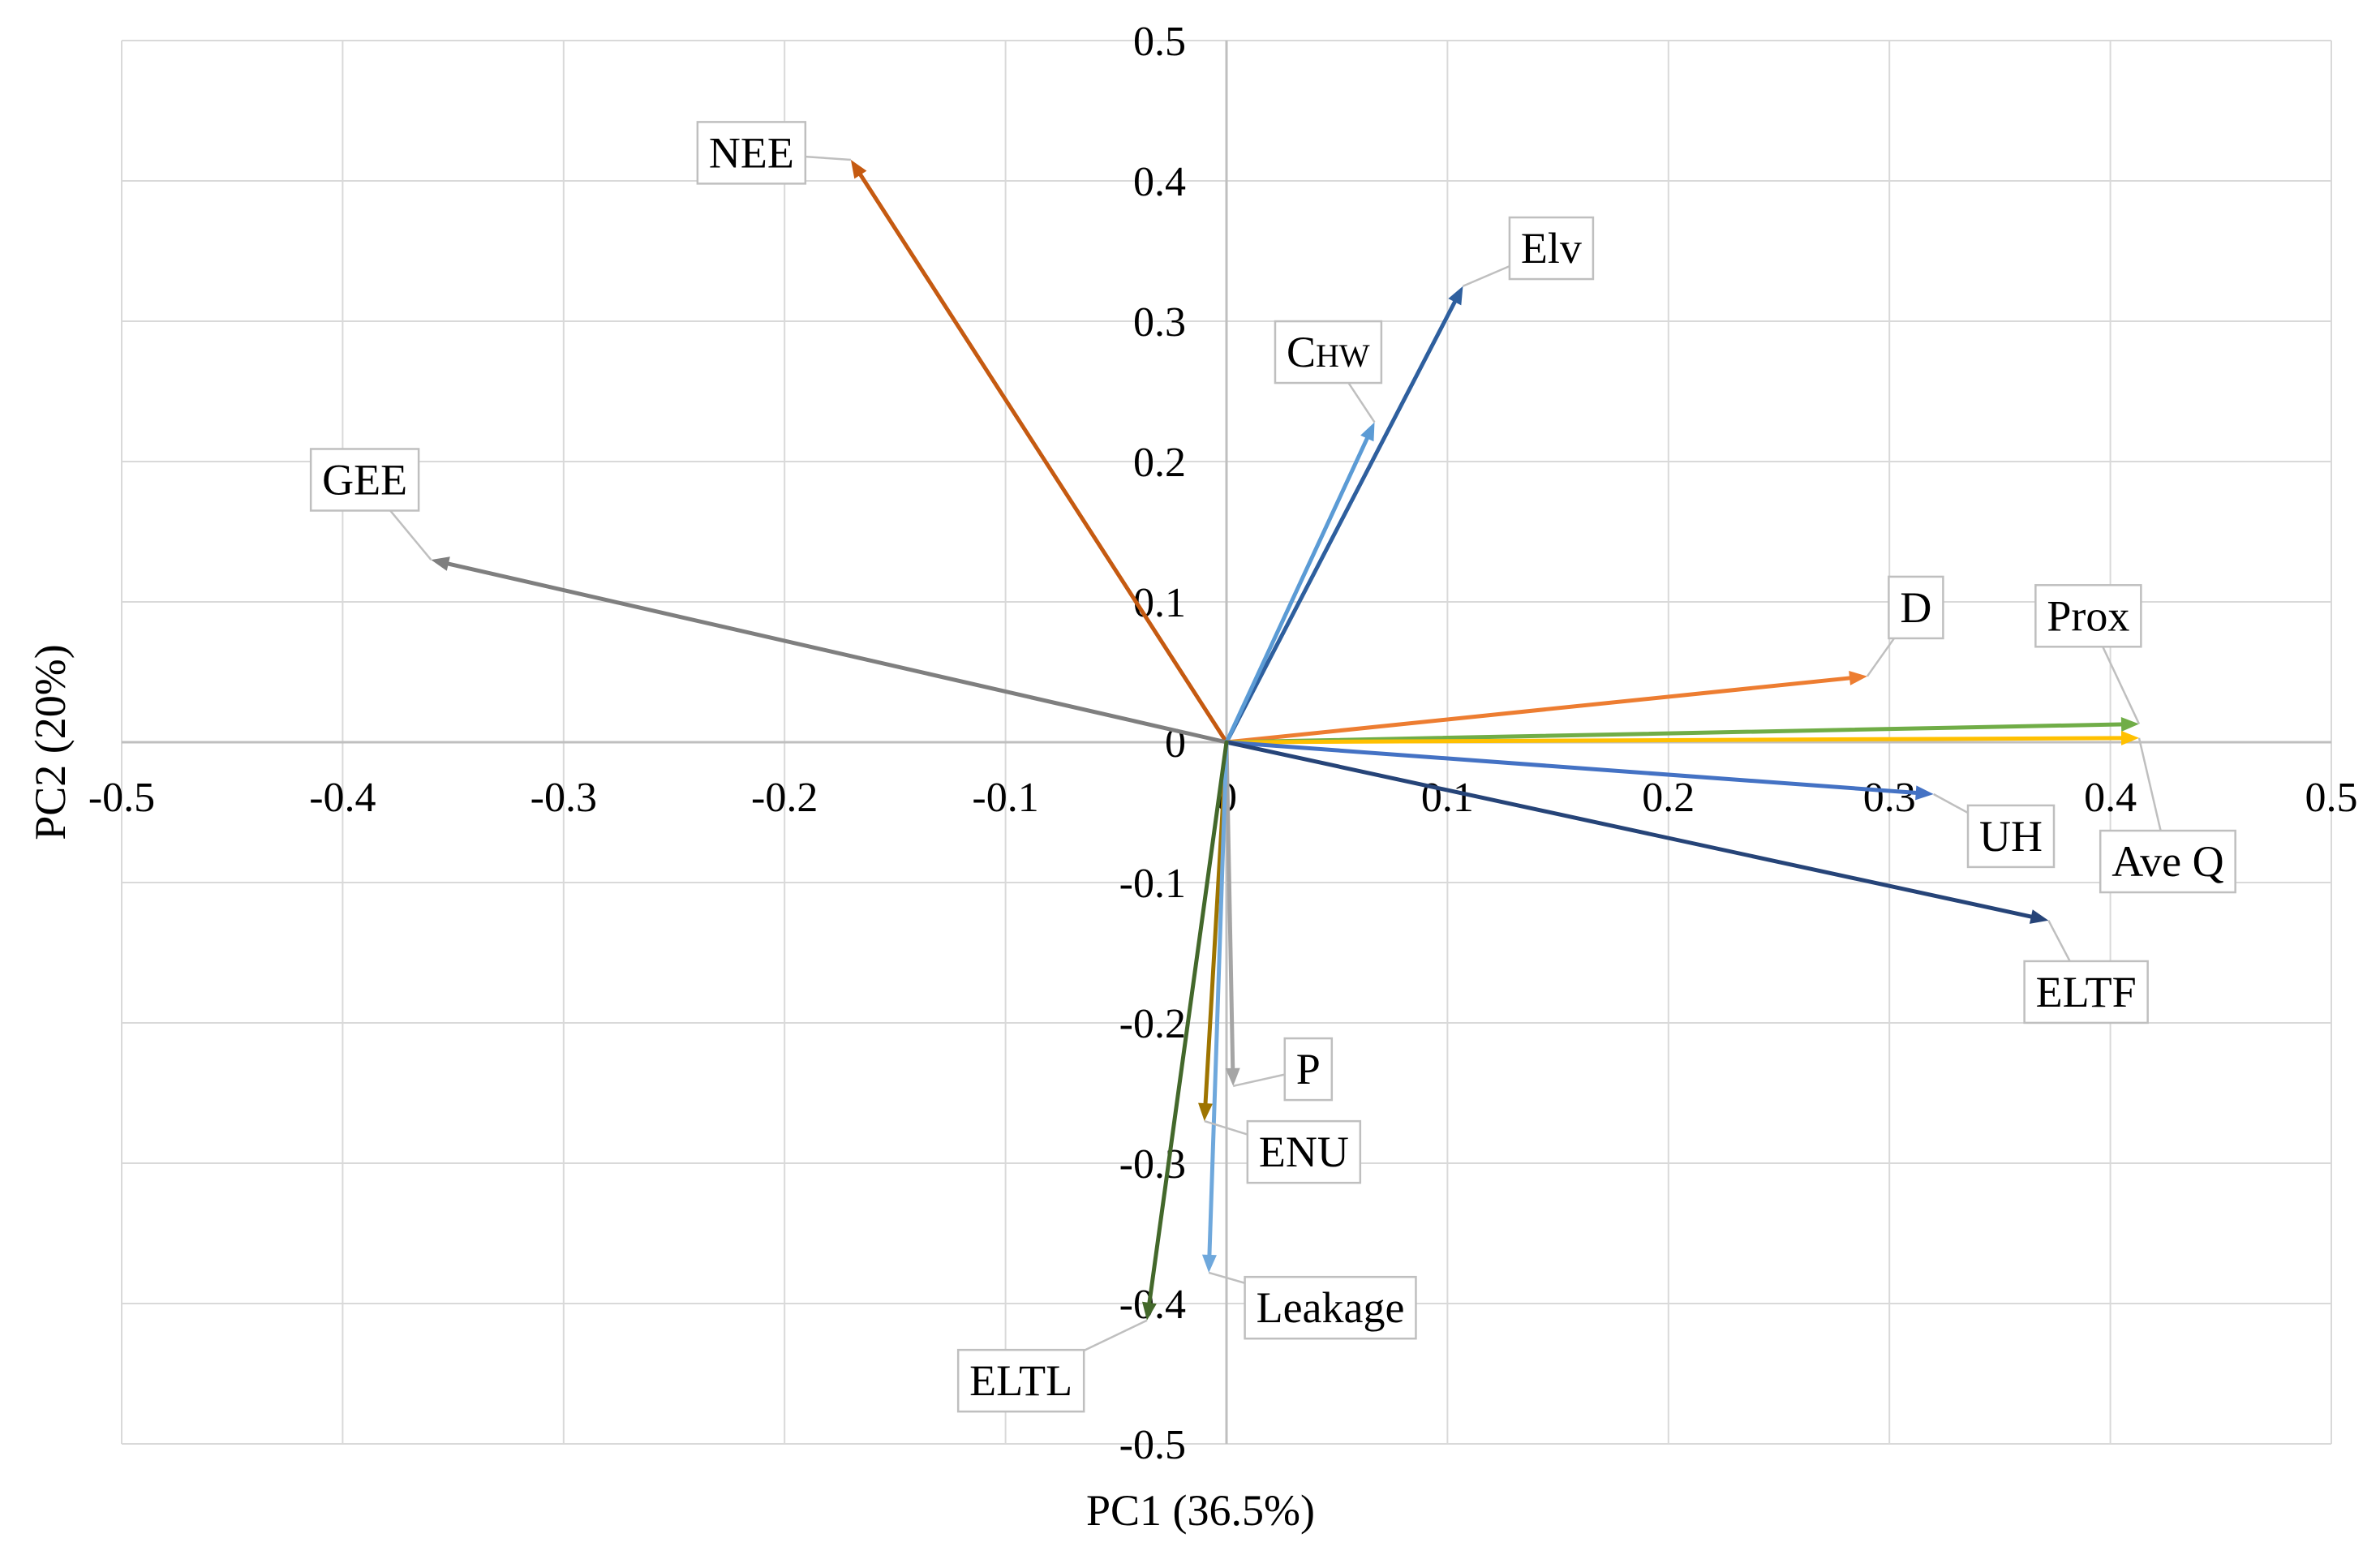  What do you see at coordinates (2150, 784) in the screenshot?
I see `label-leader-ave-q` at bounding box center [2150, 784].